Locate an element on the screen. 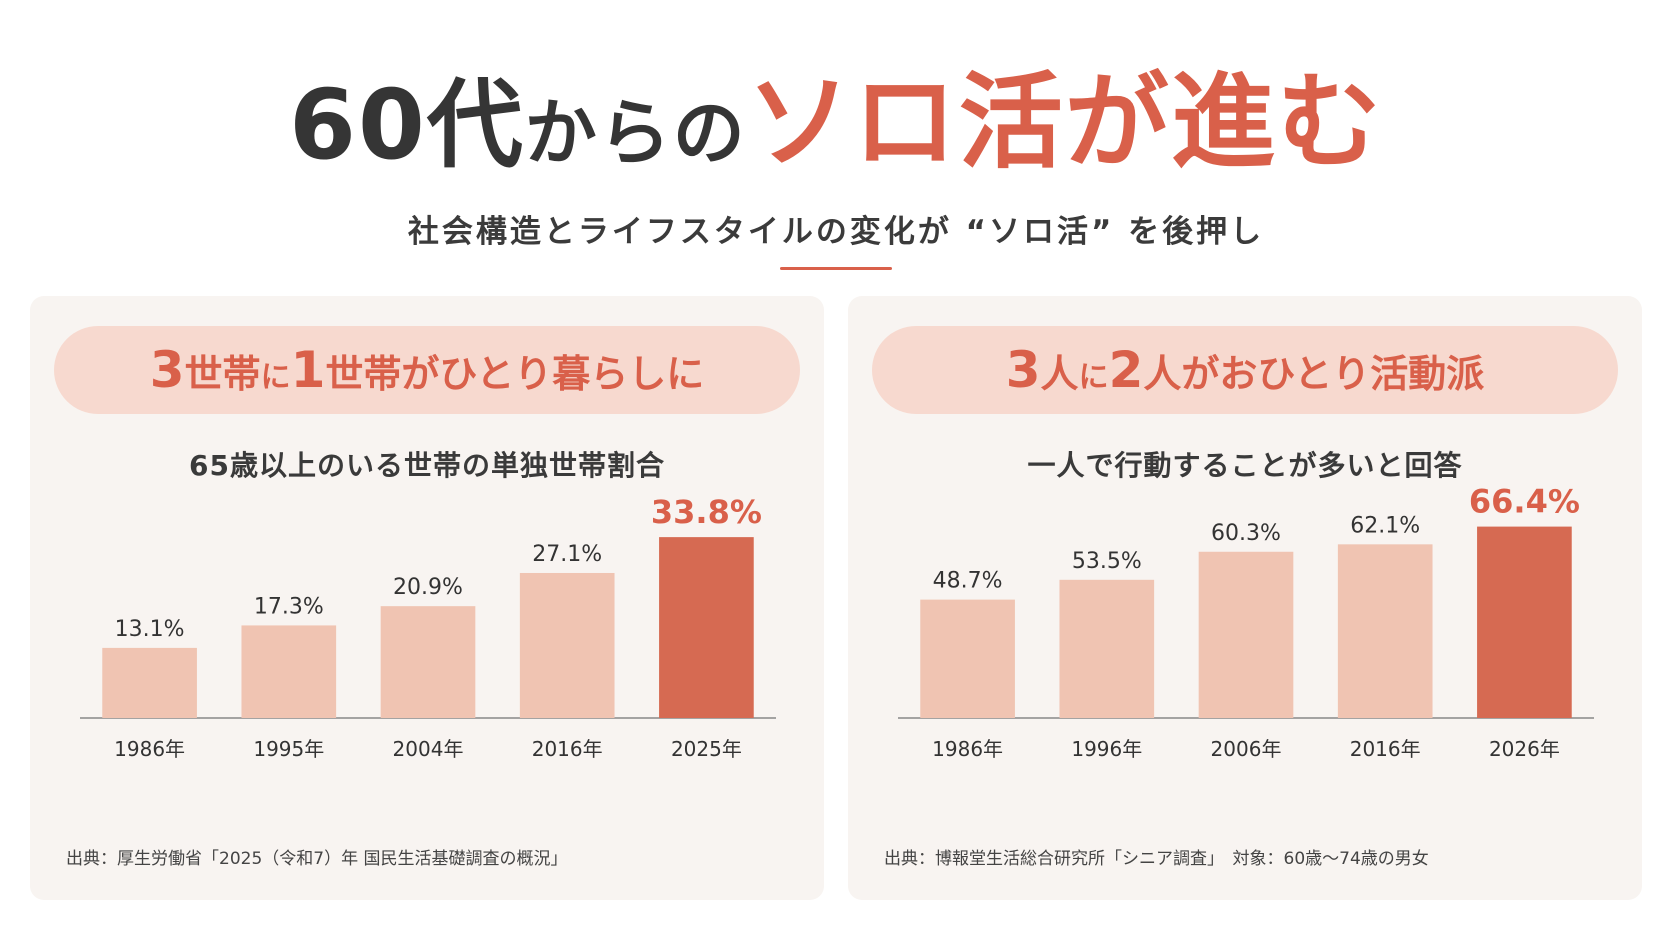 This screenshot has width=1672, height=940. left-headline-pill: 3世帯に1世帯がひとり暮らしに is located at coordinates (427, 370).